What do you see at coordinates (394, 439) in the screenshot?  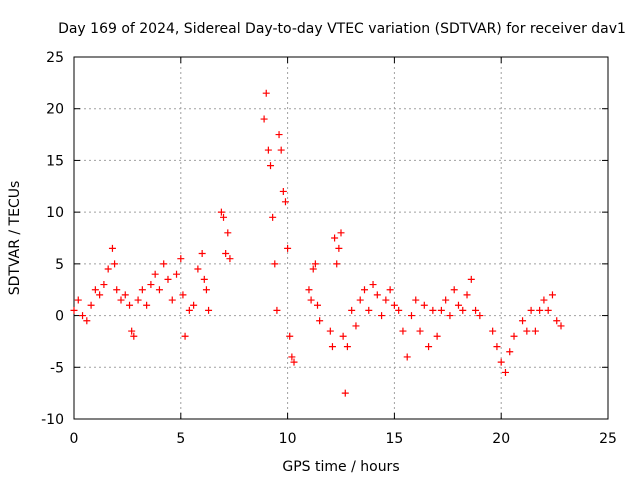 I see `x-tick-label: 15` at bounding box center [394, 439].